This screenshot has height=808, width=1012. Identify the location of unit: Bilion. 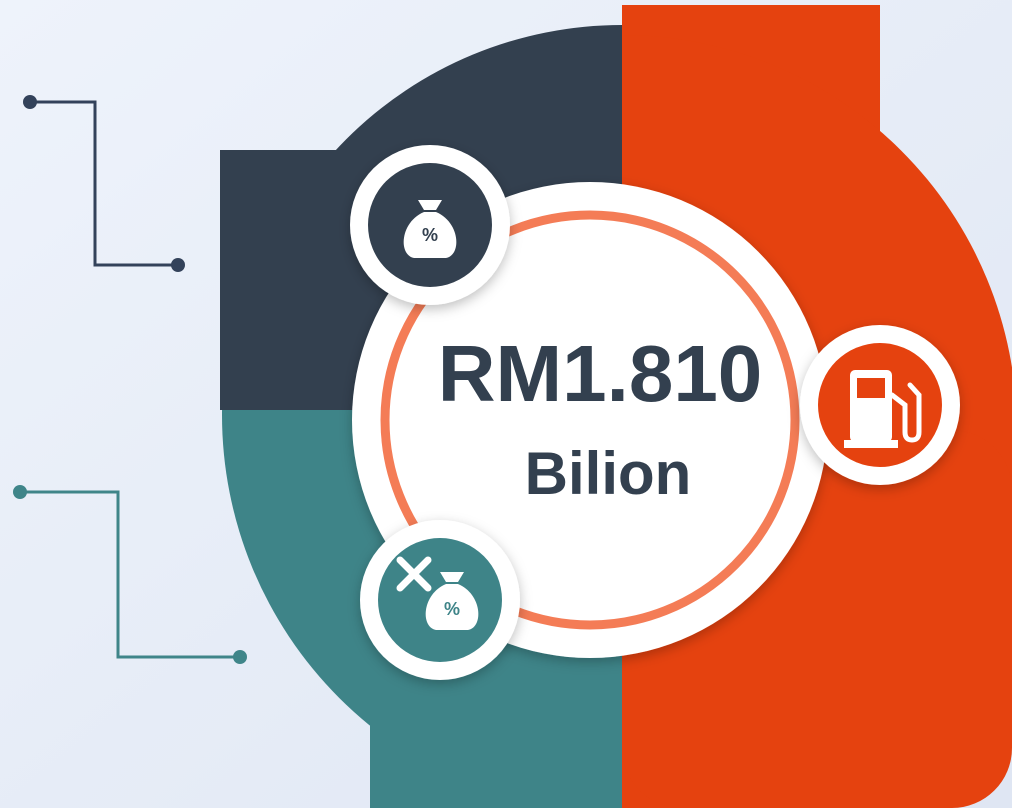
(608, 473).